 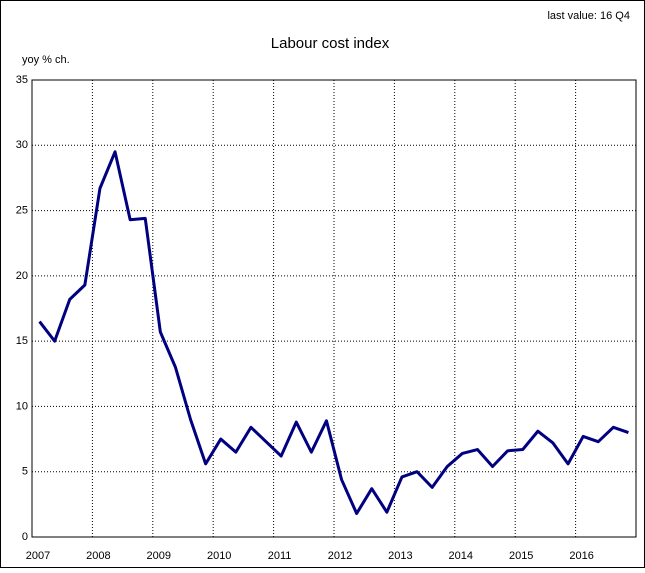 I want to click on x-tick-label: 2008, so click(x=98, y=556).